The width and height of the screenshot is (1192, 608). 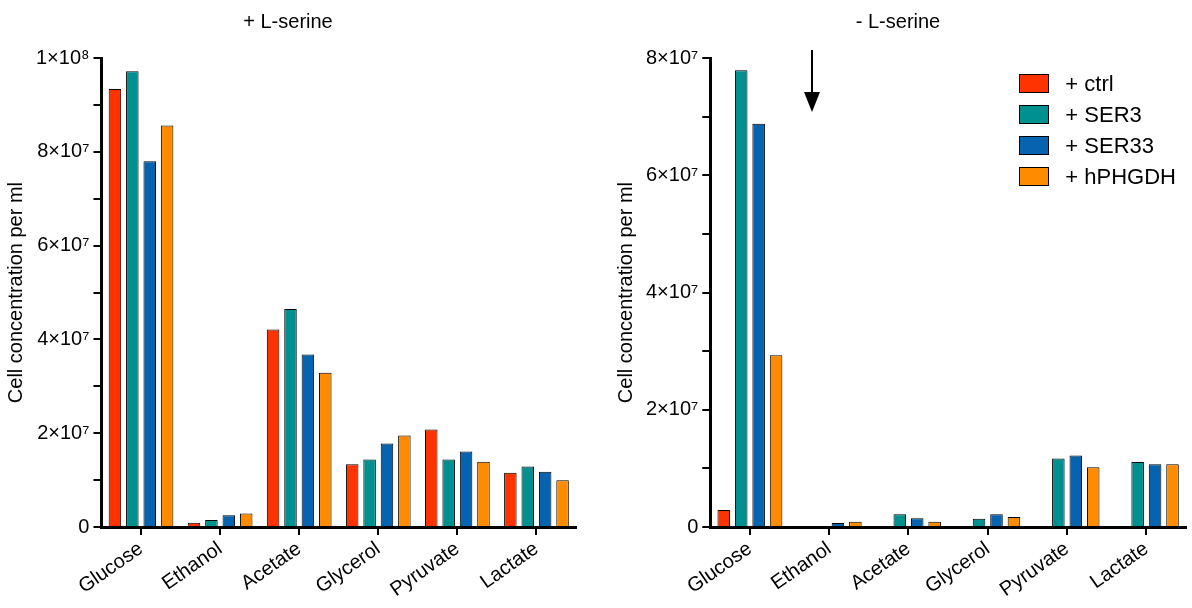 I want to click on legend-label: + hPHGDH, so click(x=1120, y=176).